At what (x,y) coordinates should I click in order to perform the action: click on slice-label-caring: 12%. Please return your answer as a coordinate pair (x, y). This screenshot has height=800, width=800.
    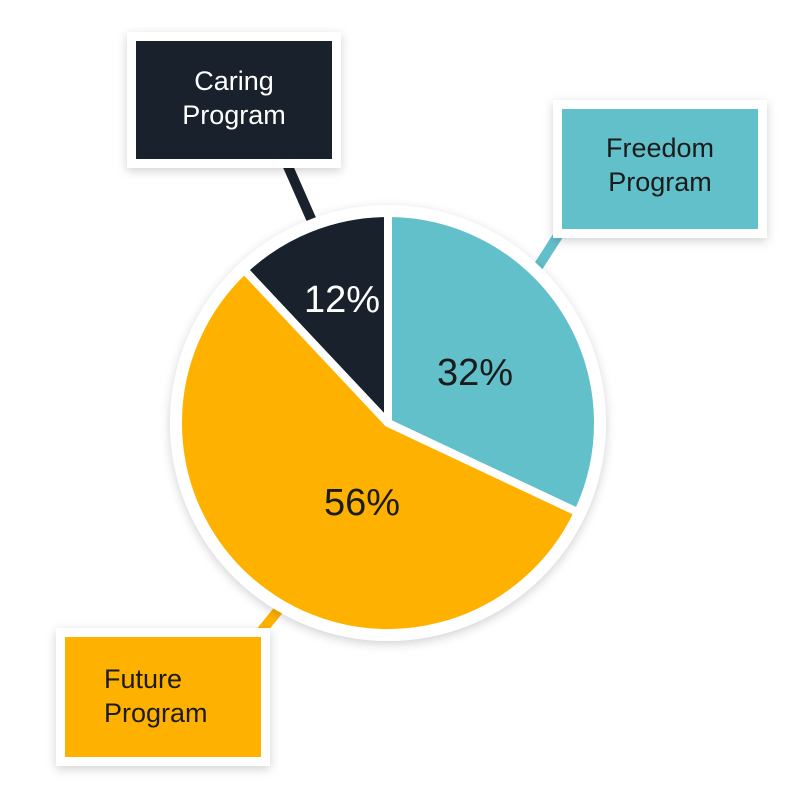
    Looking at the image, I should click on (342, 300).